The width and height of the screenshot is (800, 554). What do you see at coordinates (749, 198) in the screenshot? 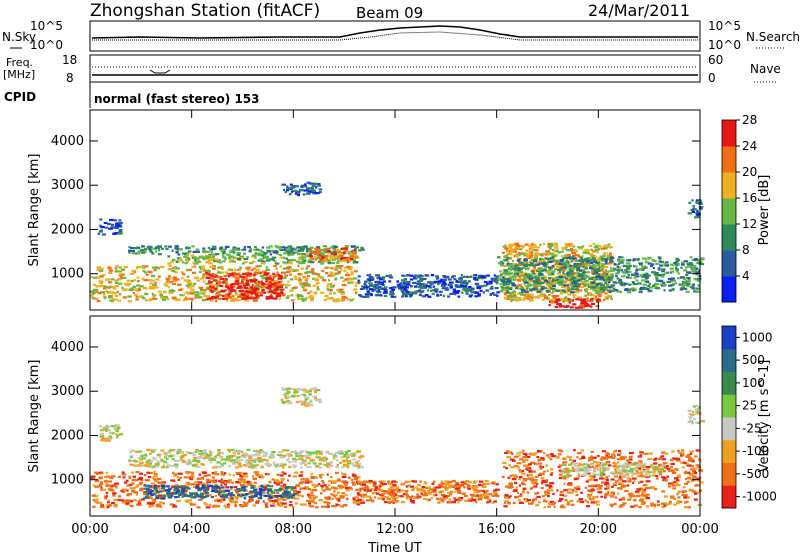
I see `power-colorbar-tick-label: 16` at bounding box center [749, 198].